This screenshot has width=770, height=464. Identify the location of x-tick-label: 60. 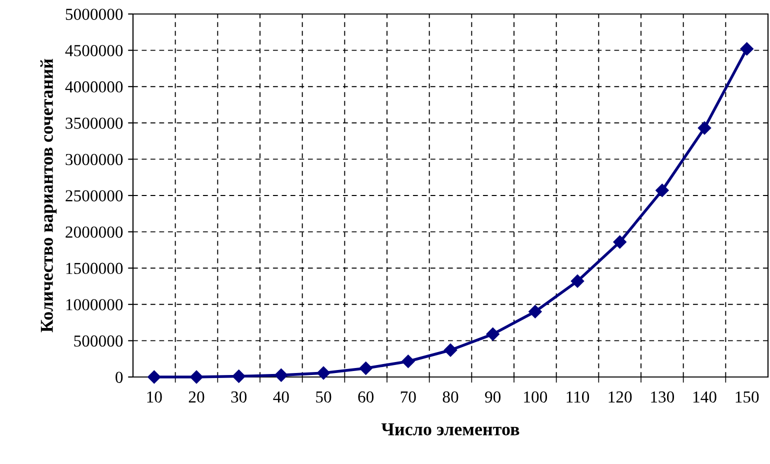
(366, 397).